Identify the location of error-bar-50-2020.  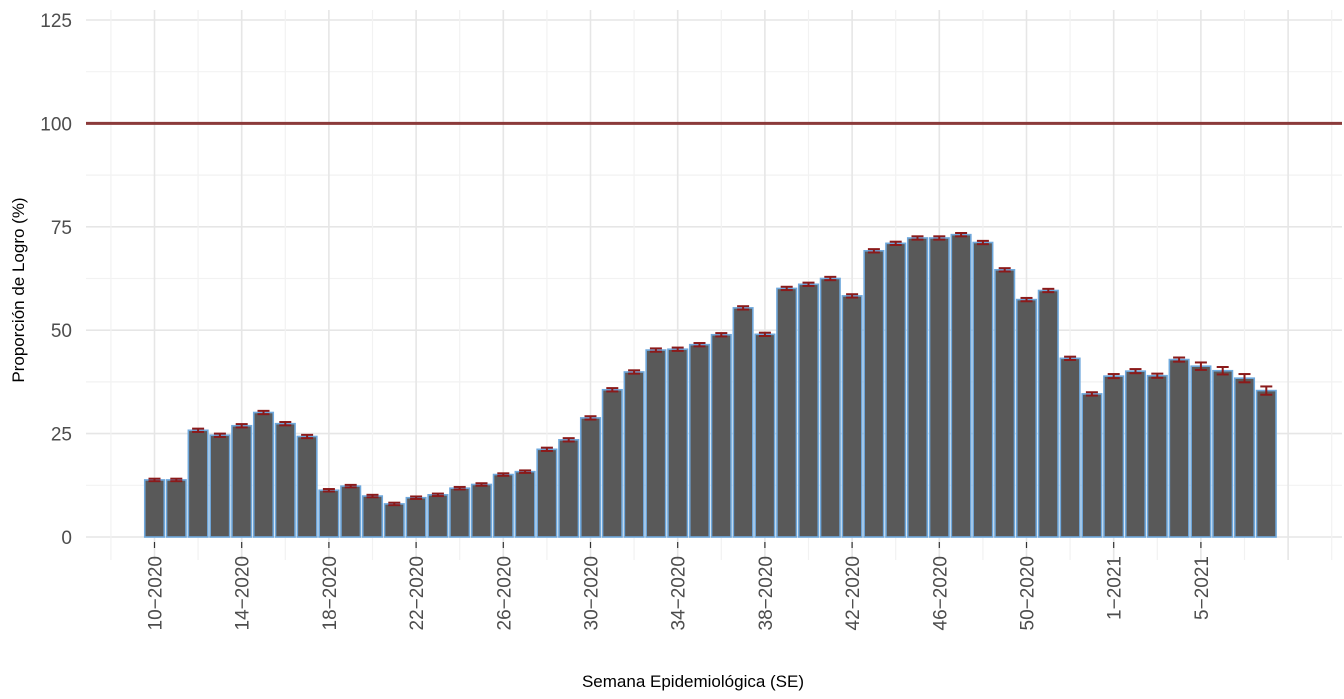
(1026, 299).